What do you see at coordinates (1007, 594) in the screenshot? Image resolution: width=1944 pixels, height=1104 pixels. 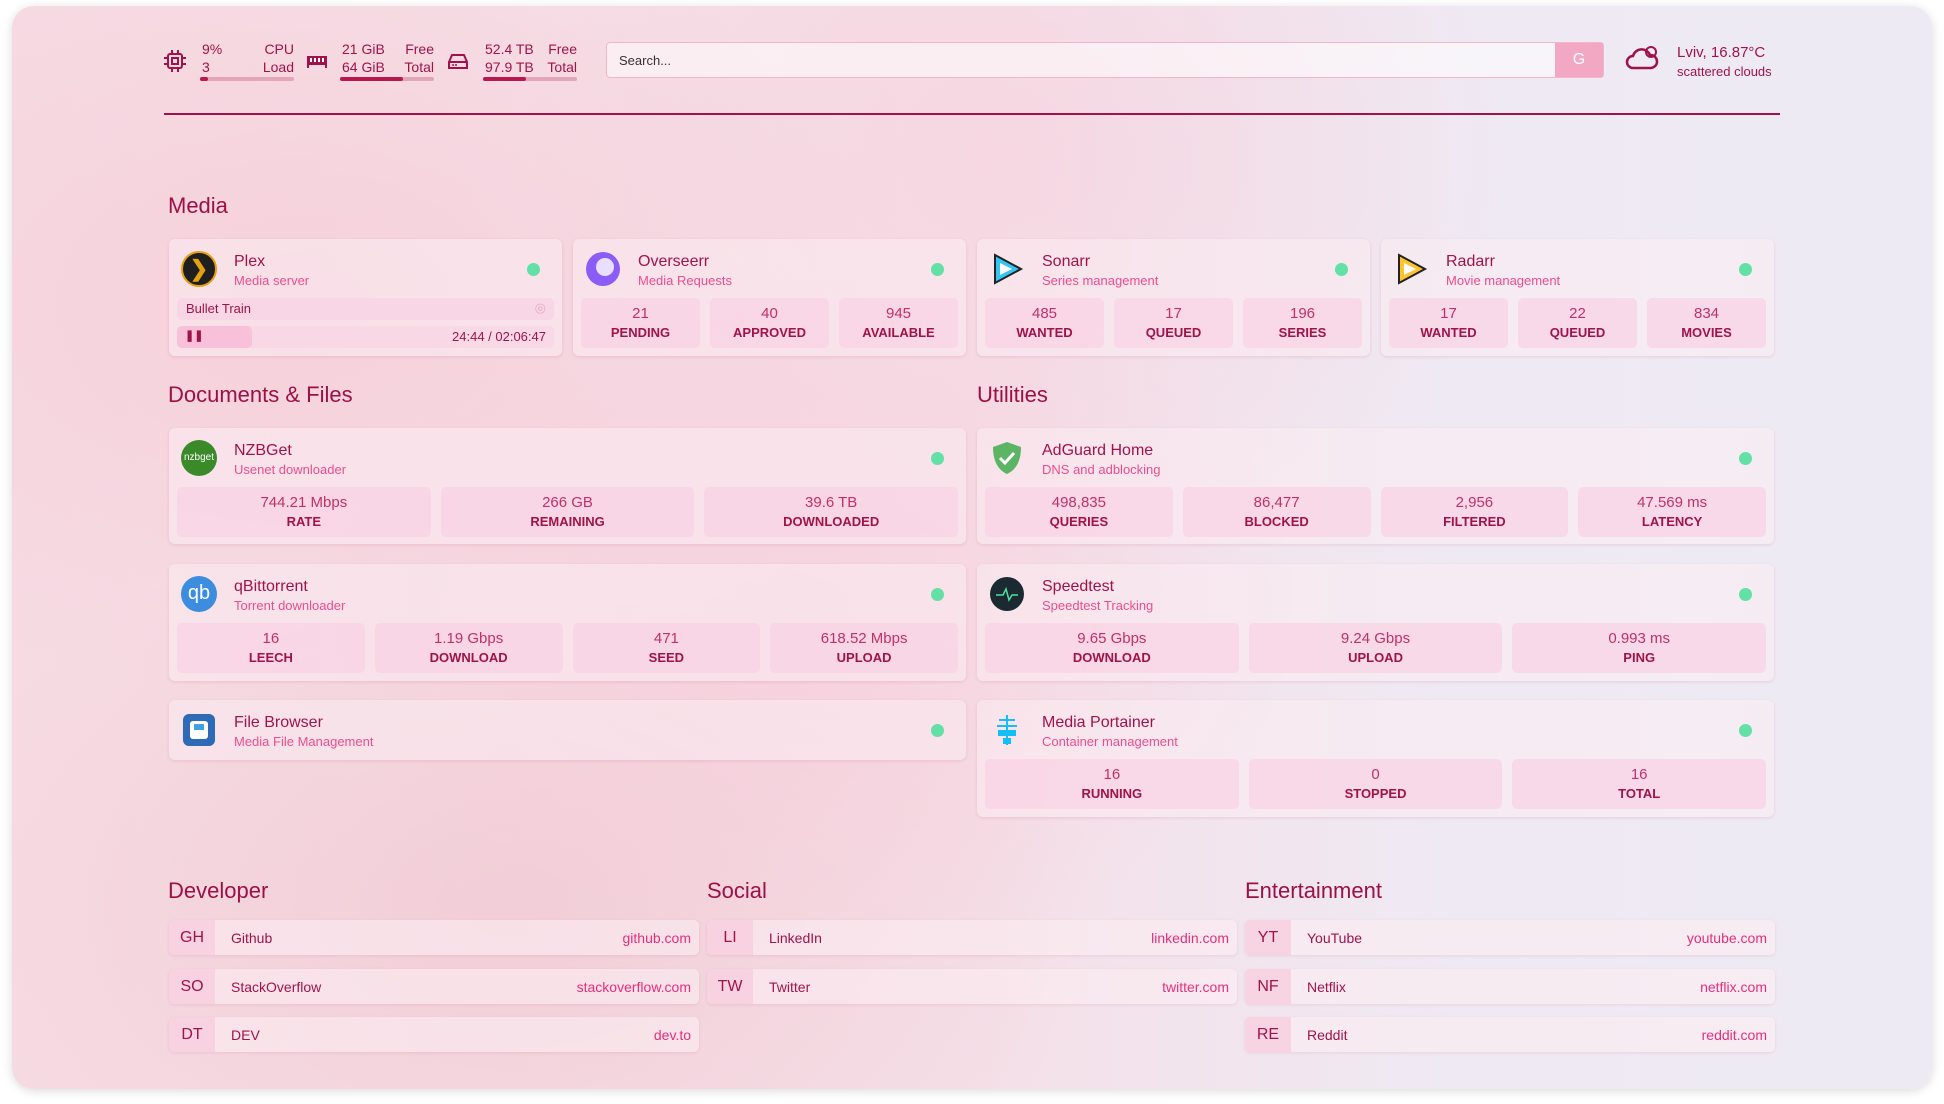 I see `speedtest-logo-icon` at bounding box center [1007, 594].